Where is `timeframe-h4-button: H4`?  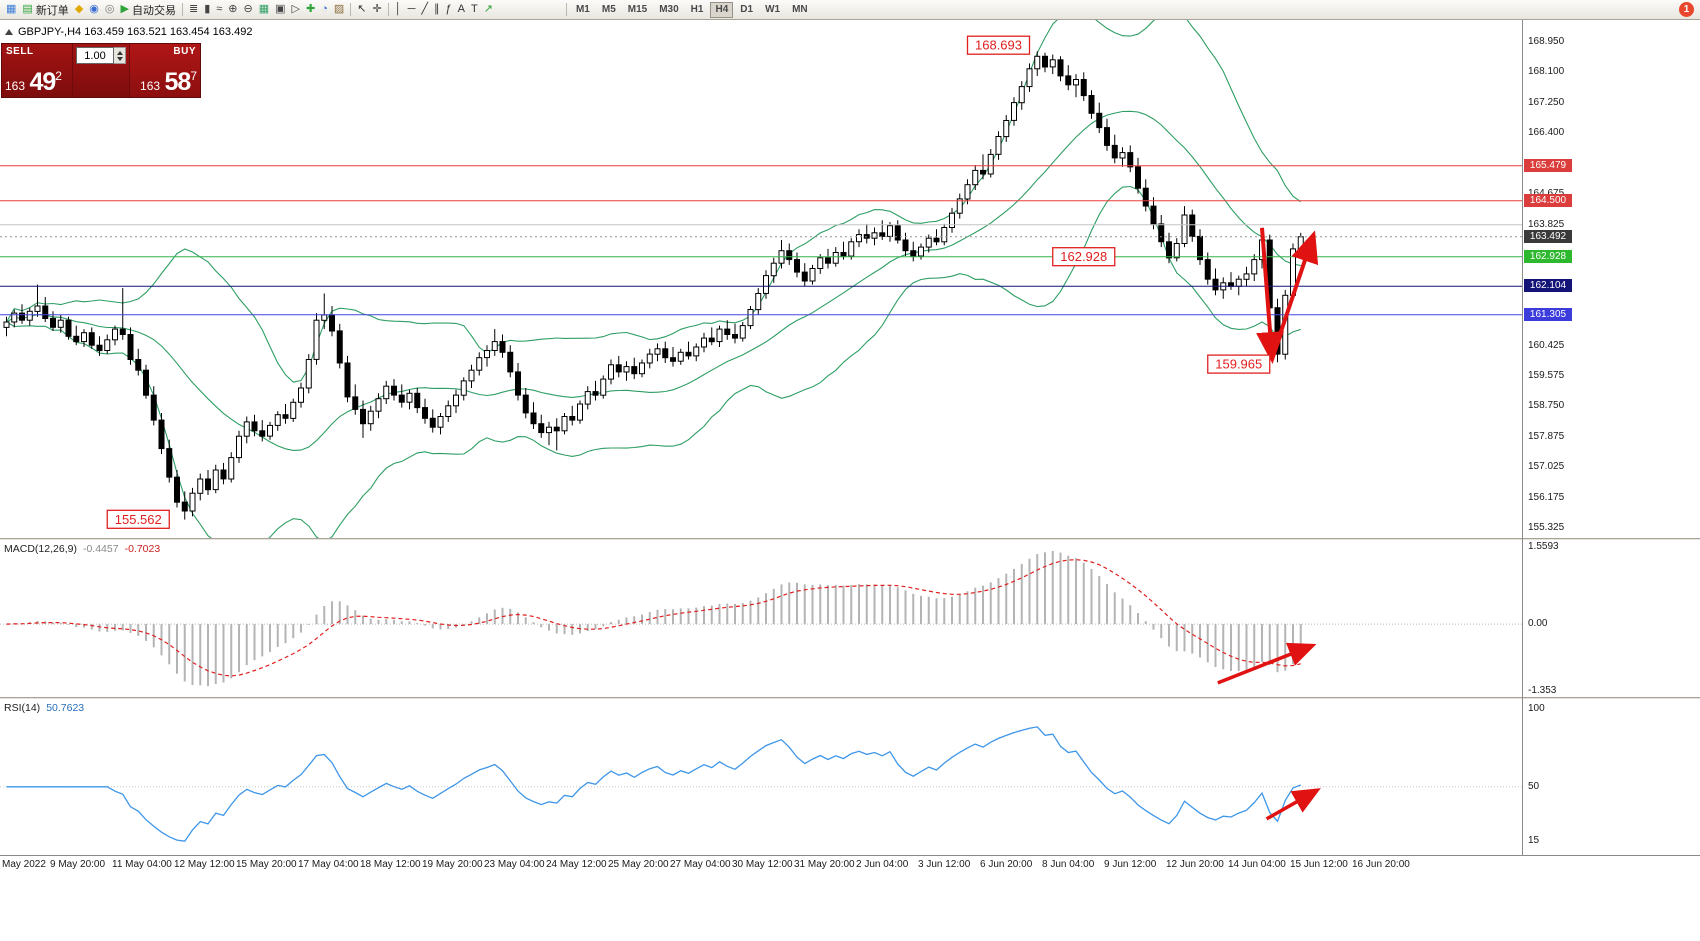 timeframe-h4-button: H4 is located at coordinates (722, 9).